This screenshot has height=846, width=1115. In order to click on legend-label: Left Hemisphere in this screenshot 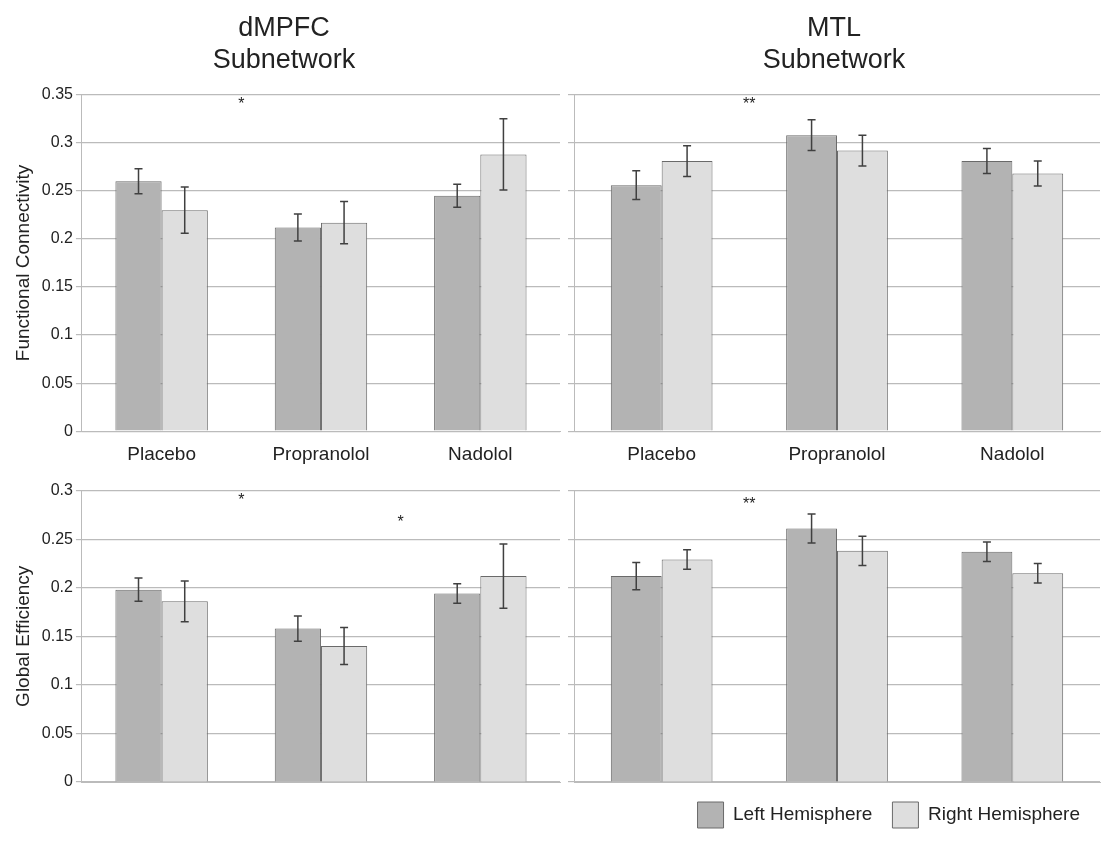, I will do `click(803, 814)`.